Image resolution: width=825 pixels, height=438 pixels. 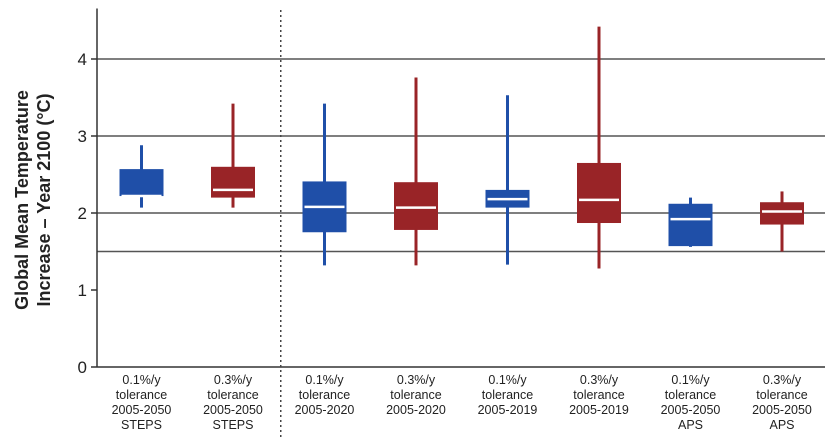 What do you see at coordinates (82, 290) in the screenshot?
I see `y-tick-label: 1` at bounding box center [82, 290].